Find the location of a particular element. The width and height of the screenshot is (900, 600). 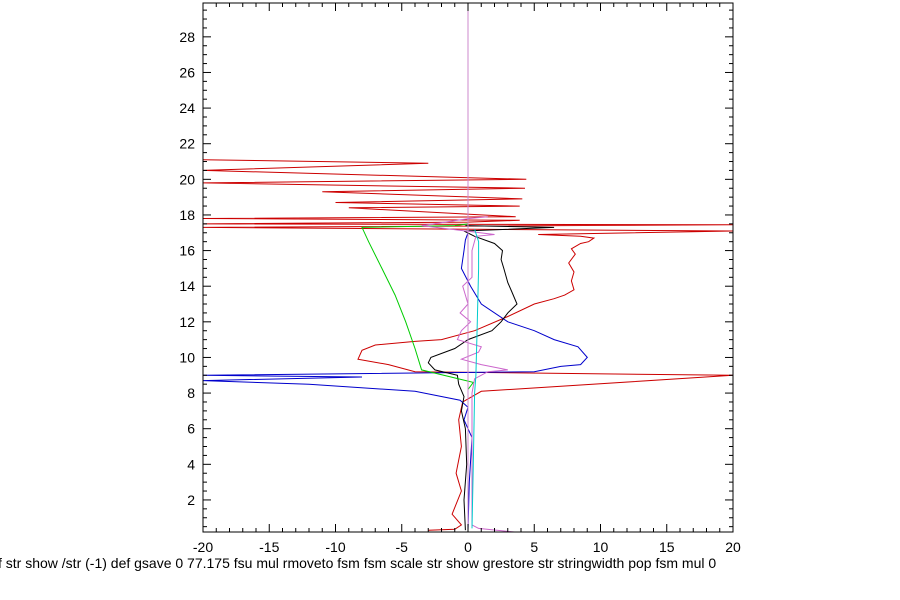

series-line-violet is located at coordinates (468, 374).